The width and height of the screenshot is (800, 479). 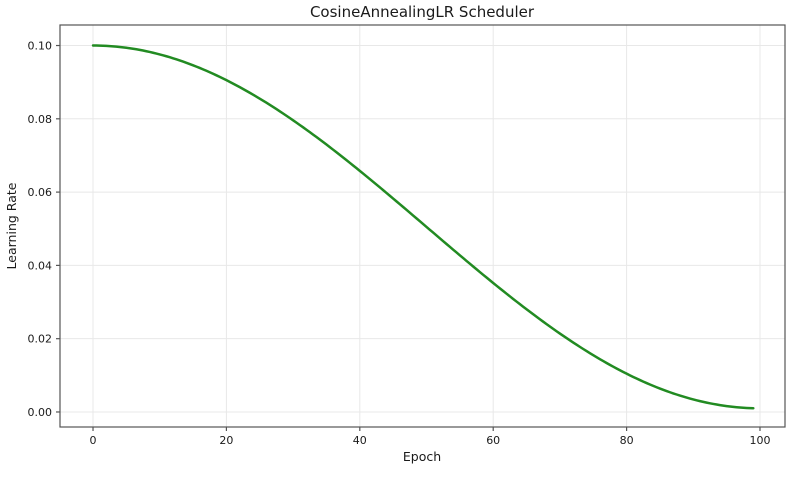 I want to click on x-tick-label: 20, so click(x=226, y=440).